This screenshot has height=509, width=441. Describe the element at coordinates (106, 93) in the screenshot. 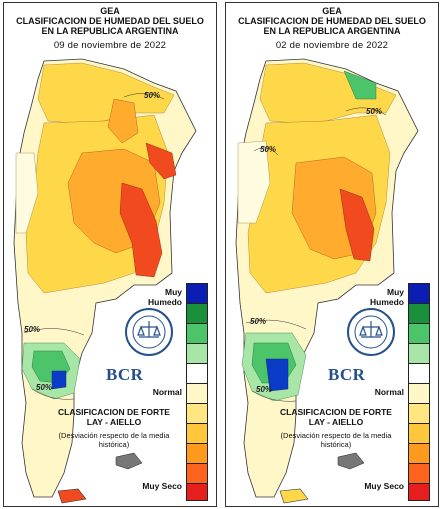

I see `dry-zone-north` at that location.